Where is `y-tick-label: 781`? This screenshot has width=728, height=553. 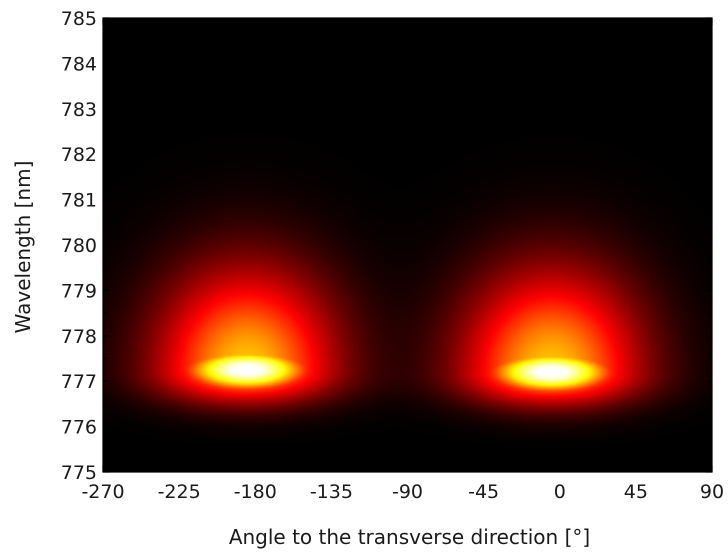 y-tick-label: 781 is located at coordinates (79, 201).